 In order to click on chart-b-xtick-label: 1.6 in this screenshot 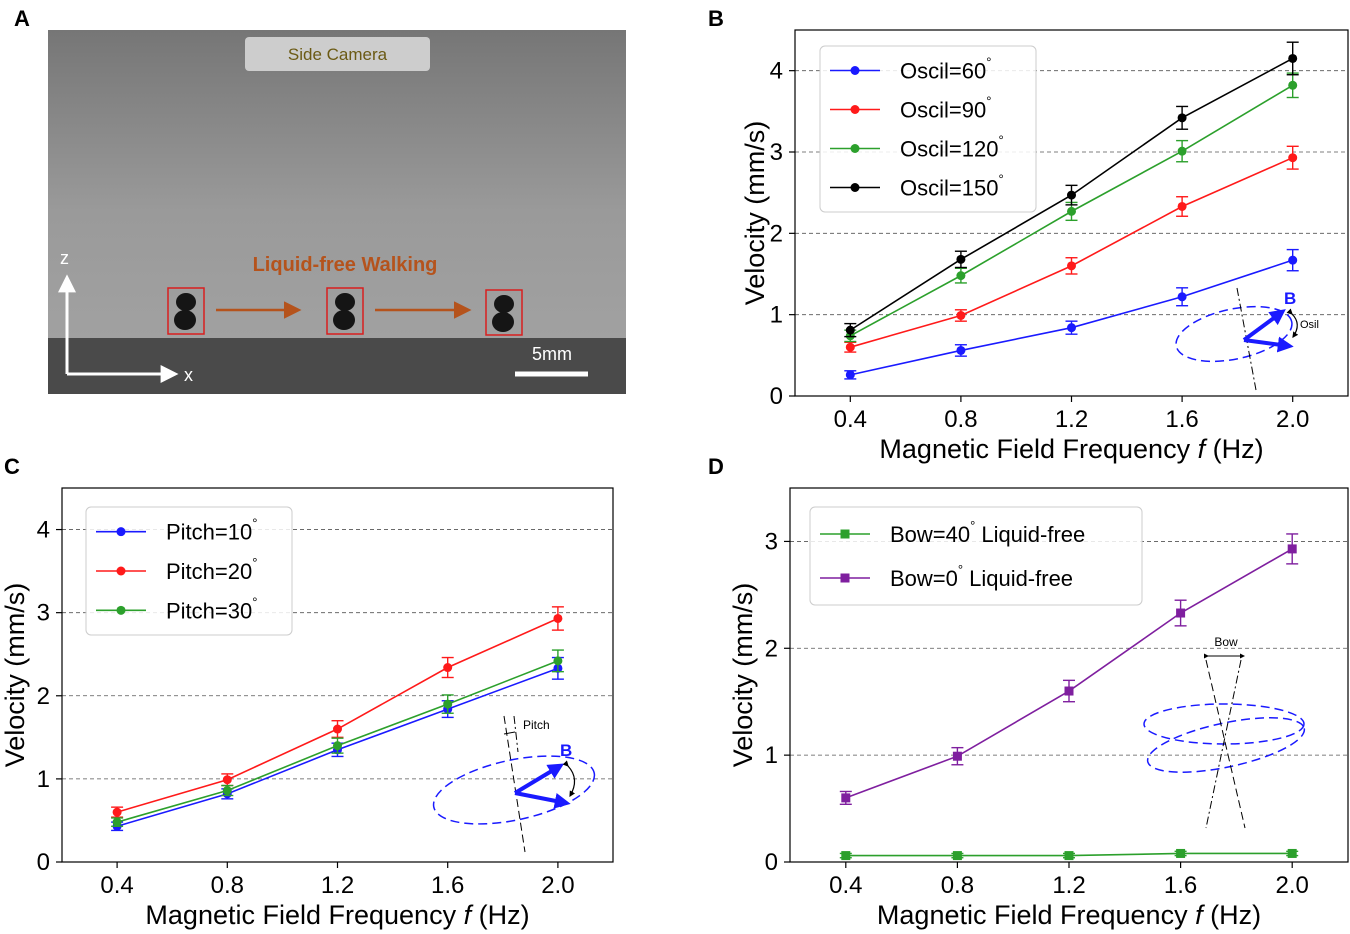, I will do `click(1181, 419)`.